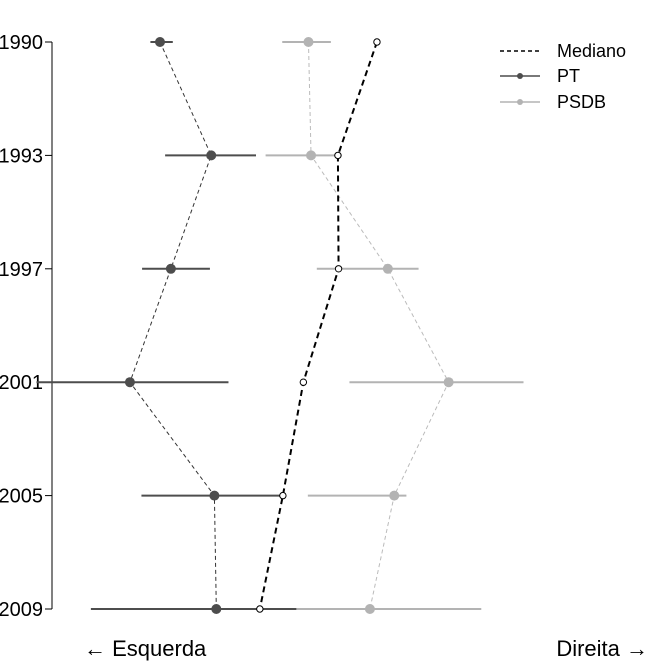 The image size is (672, 671). I want to click on y-axis: 1990 1993 1997 2001 2005 2009, so click(26, 326).